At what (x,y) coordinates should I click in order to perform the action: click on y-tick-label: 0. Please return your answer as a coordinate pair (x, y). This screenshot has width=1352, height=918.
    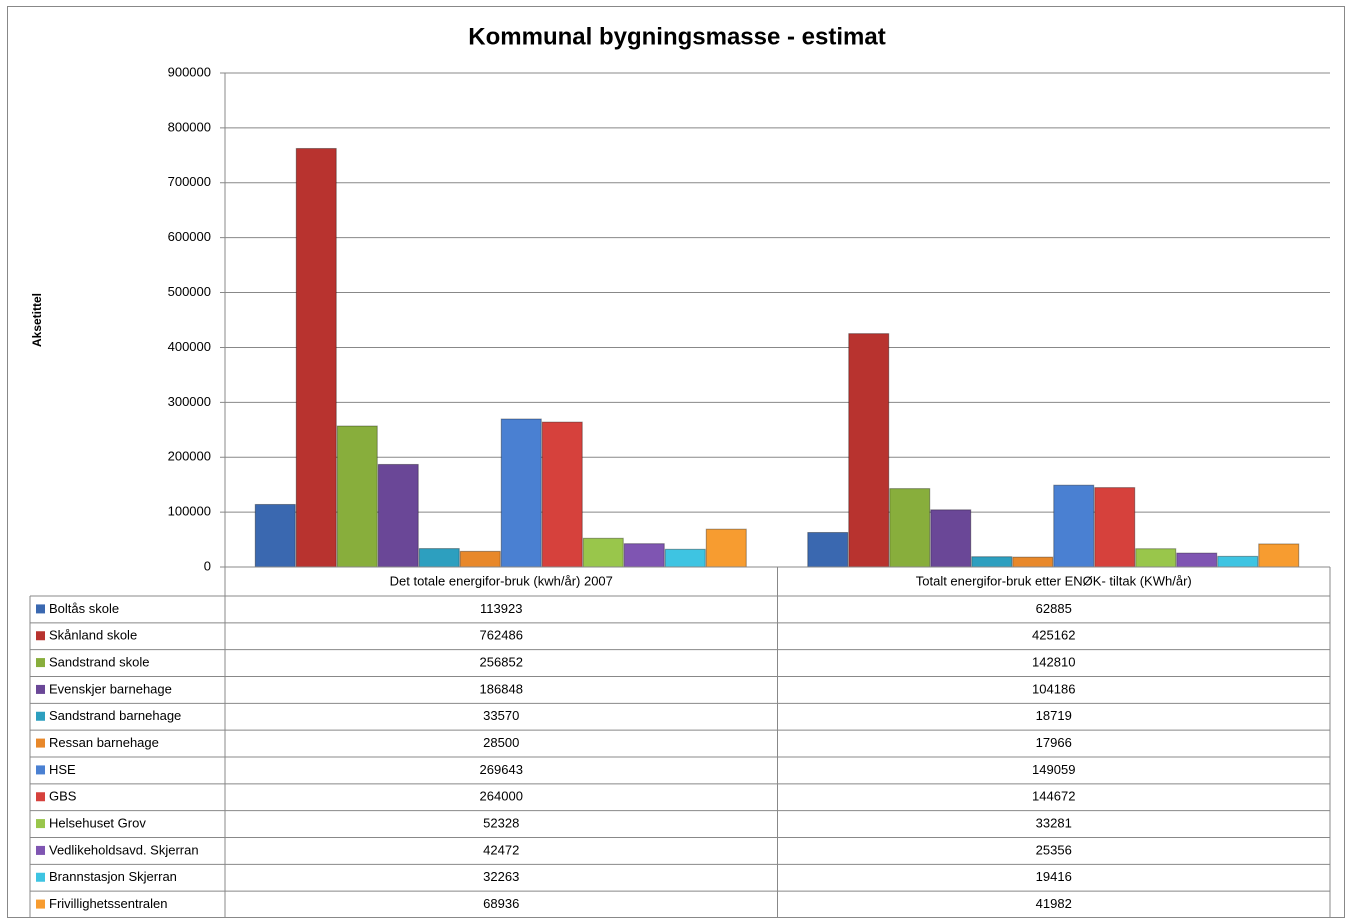
    Looking at the image, I should click on (207, 565).